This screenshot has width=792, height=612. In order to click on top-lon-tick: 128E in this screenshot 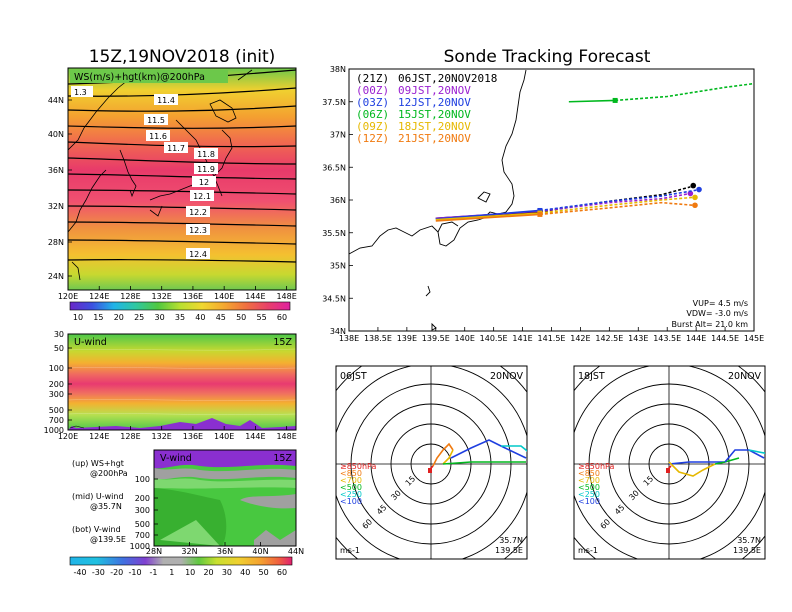, I will do `click(130, 296)`.